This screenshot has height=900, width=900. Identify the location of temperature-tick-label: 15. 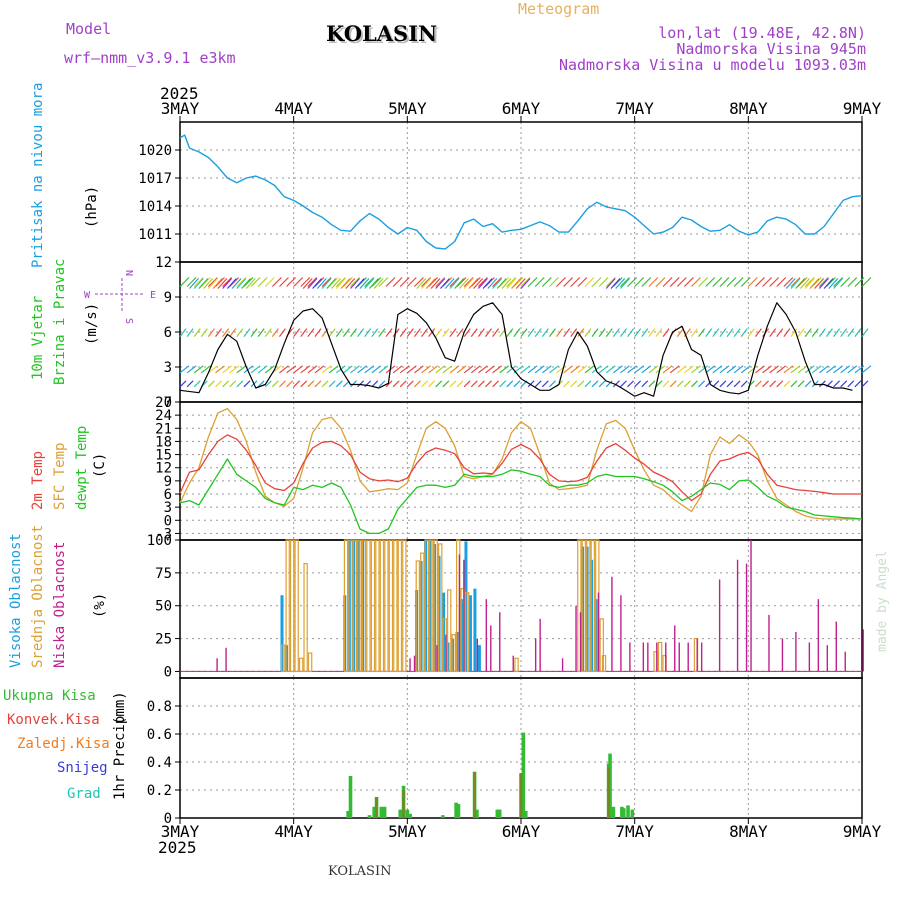
(163, 456).